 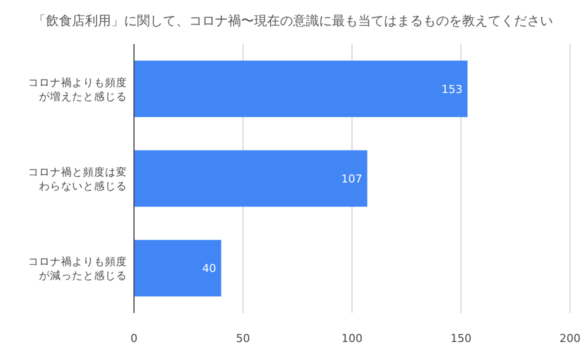 I want to click on data-label: 107, so click(x=351, y=179).